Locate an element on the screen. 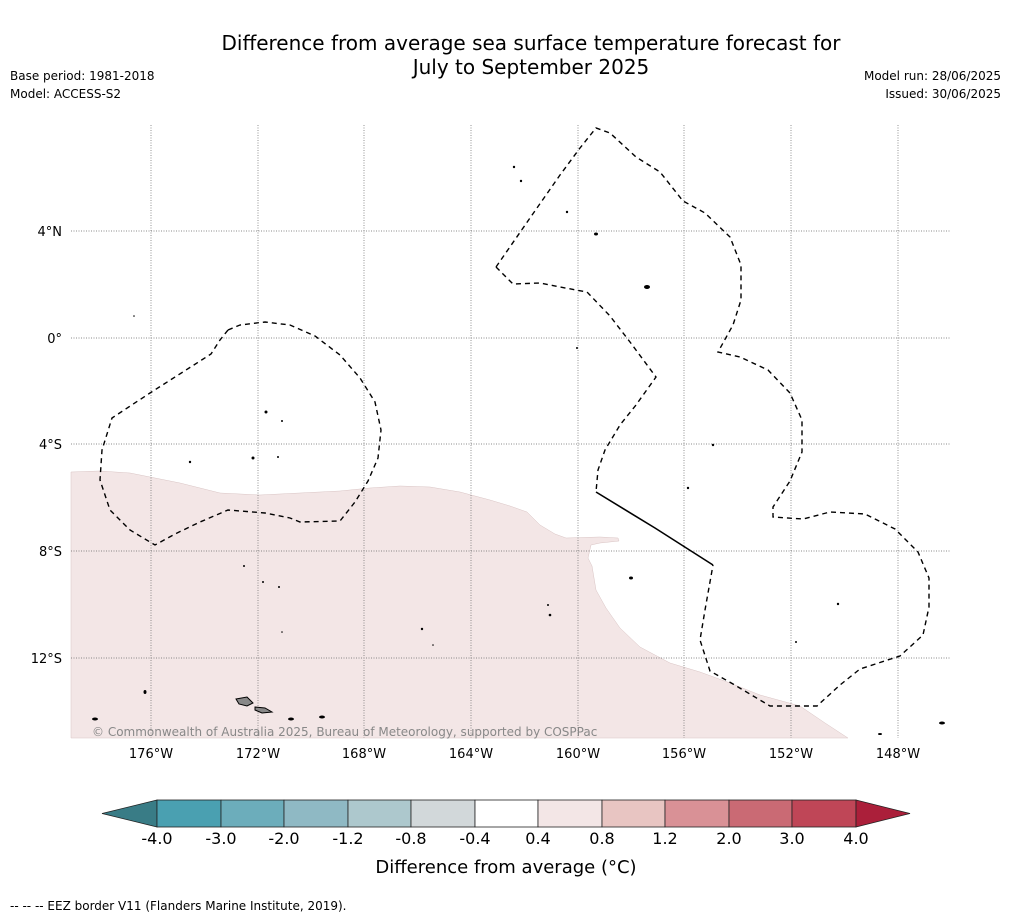 The height and width of the screenshot is (919, 1011). lat-label: 4°N is located at coordinates (50, 232).